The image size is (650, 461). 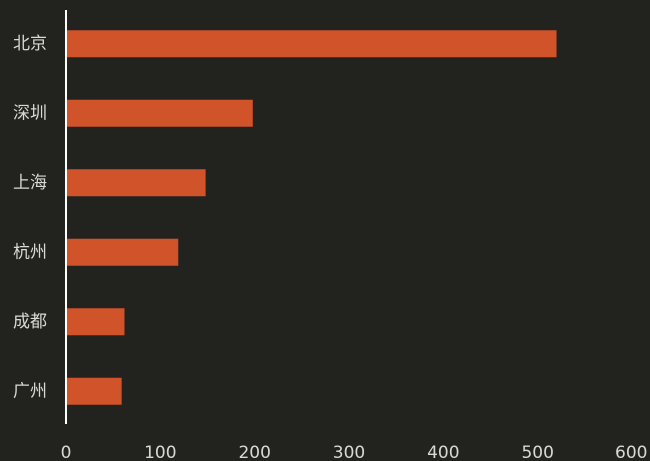 What do you see at coordinates (160, 452) in the screenshot?
I see `x-tick-label: 100` at bounding box center [160, 452].